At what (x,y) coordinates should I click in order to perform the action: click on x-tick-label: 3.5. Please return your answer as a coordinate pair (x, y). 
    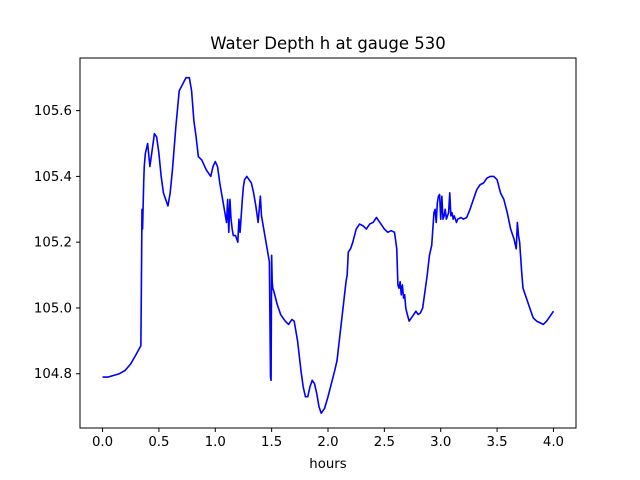
    Looking at the image, I should click on (497, 442).